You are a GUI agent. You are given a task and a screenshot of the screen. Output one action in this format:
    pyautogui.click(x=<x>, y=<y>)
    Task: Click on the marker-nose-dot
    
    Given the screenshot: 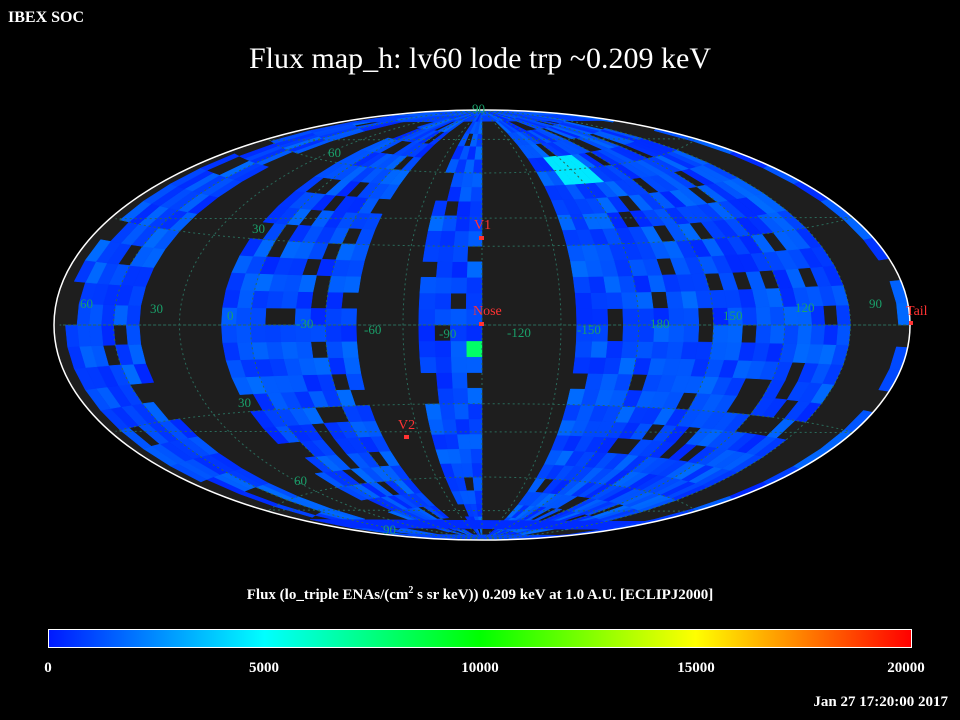 What is the action you would take?
    pyautogui.click(x=481, y=324)
    